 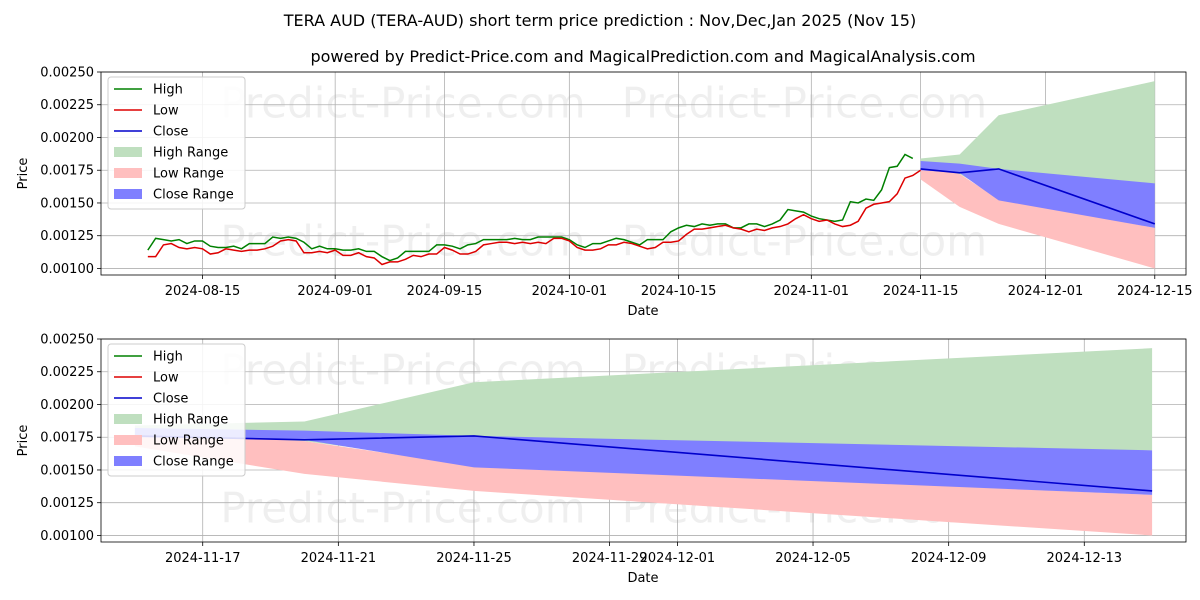 I want to click on x-tick-label: 2024-11-01, so click(x=812, y=291).